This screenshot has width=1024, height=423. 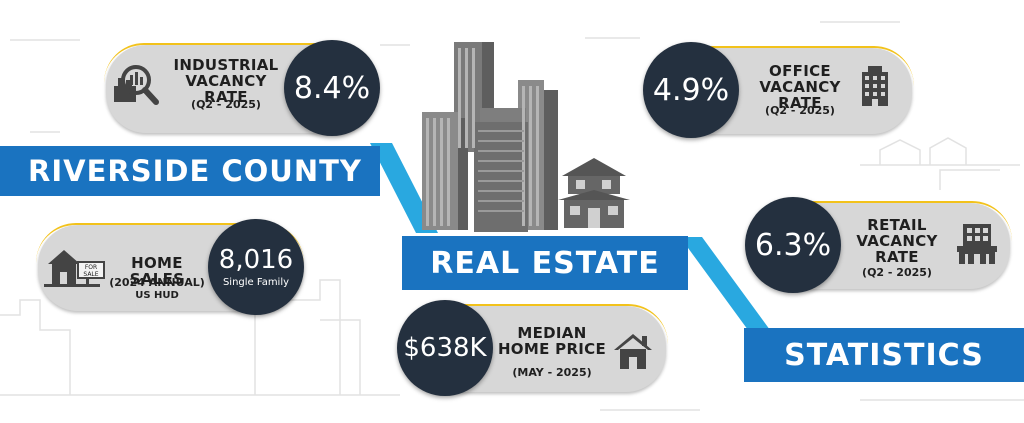 I want to click on banner-real-estate: REAL ESTATE, so click(x=545, y=263).